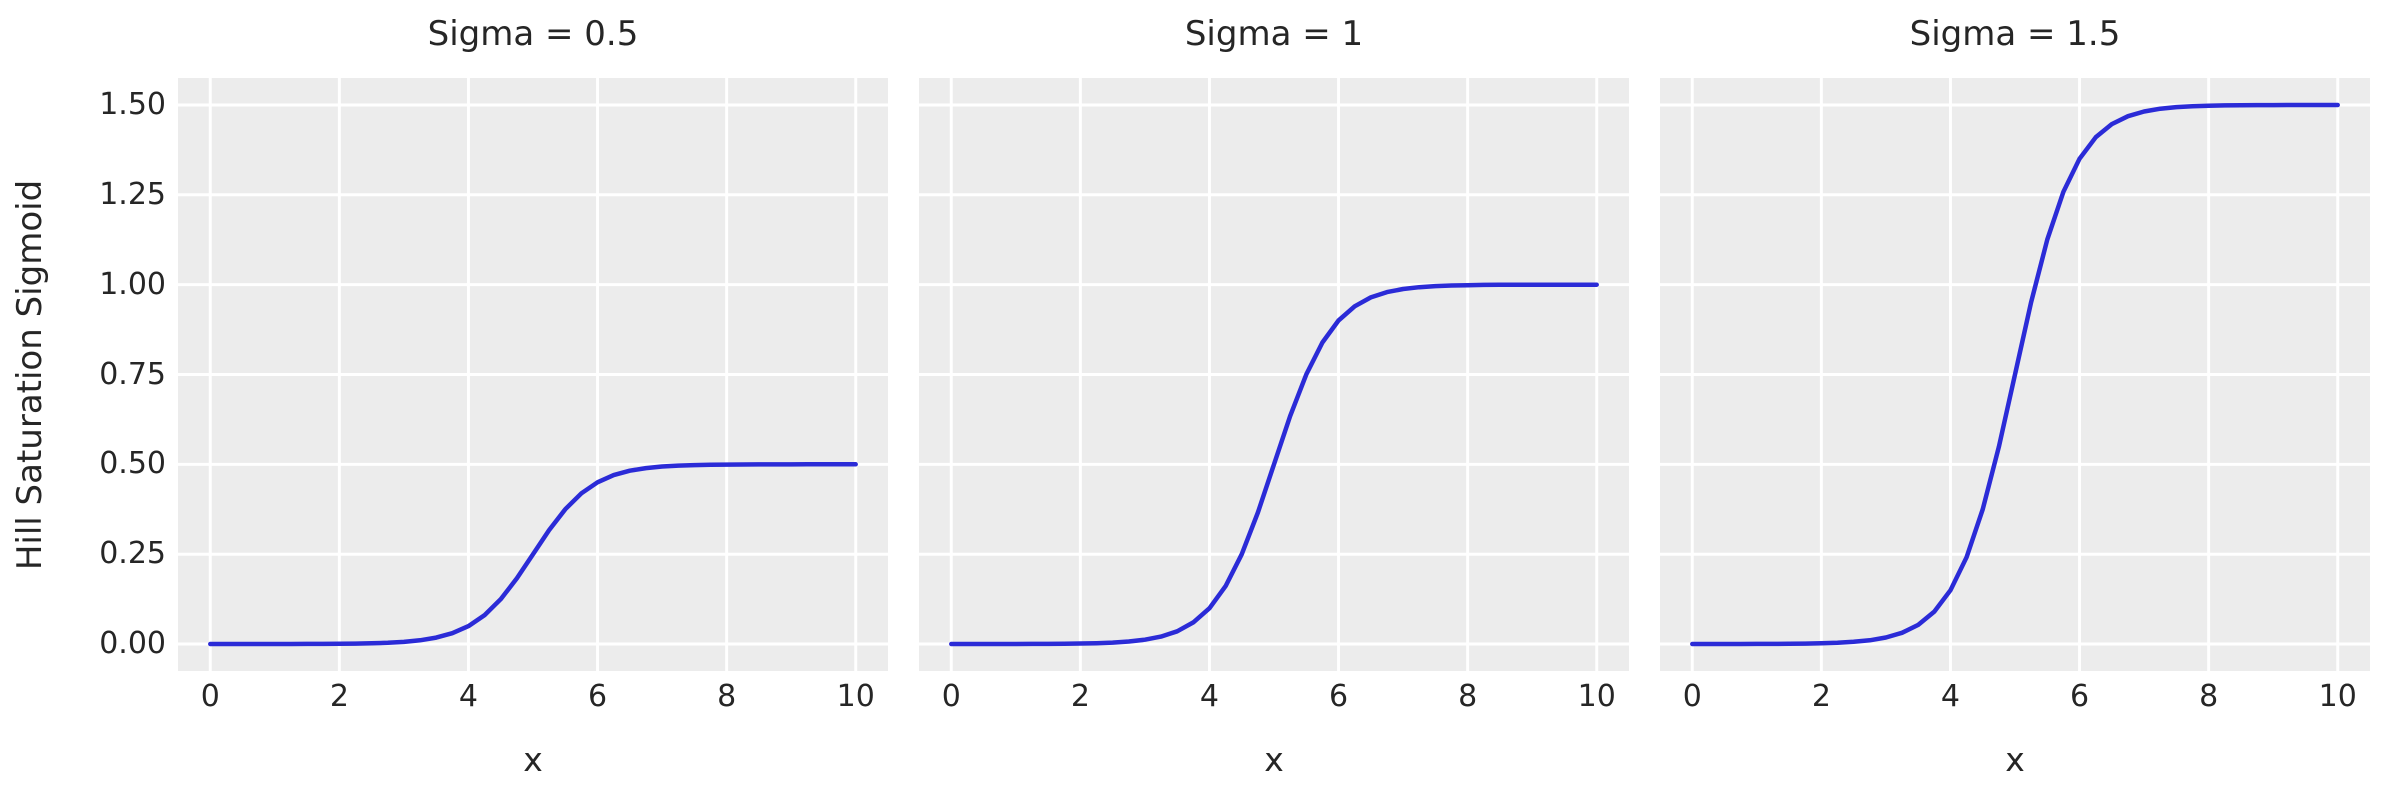 This screenshot has width=2400, height=800. I want to click on subplot-title: Sigma = 0.5, so click(533, 34).